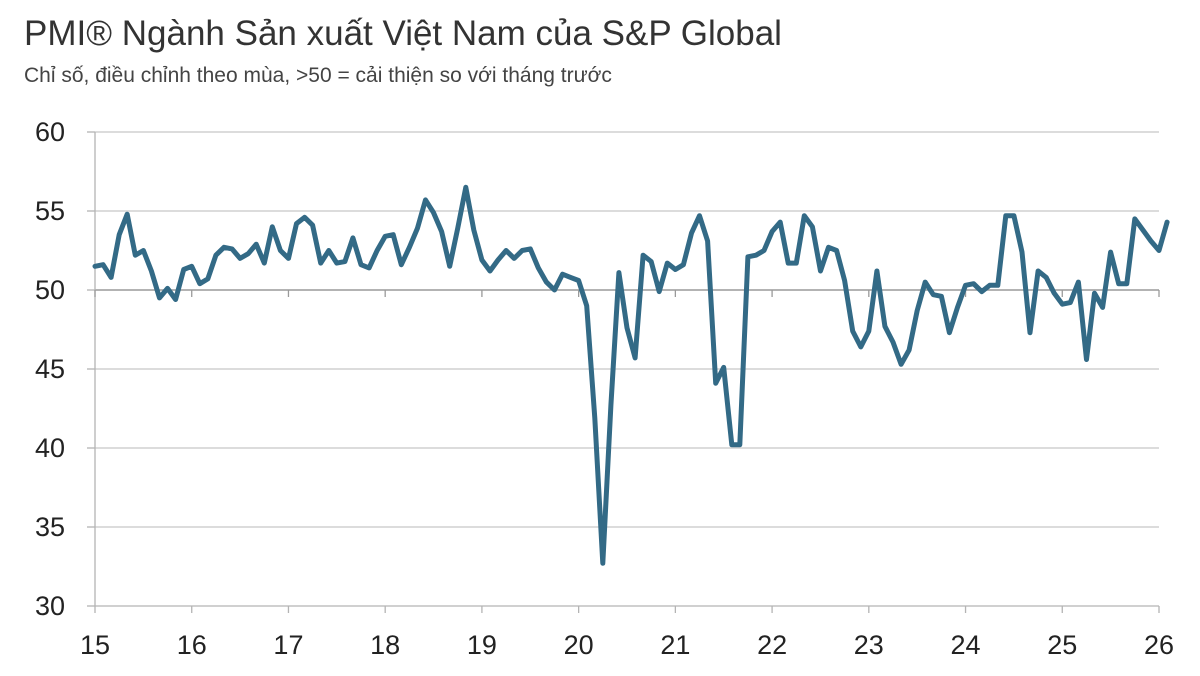  I want to click on x-tick-label: 24, so click(966, 645).